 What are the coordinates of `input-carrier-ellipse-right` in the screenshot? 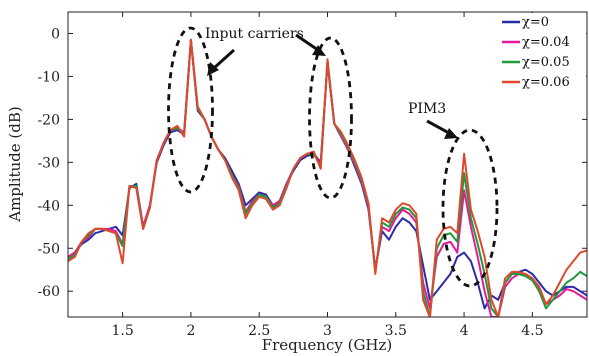 It's located at (330, 118).